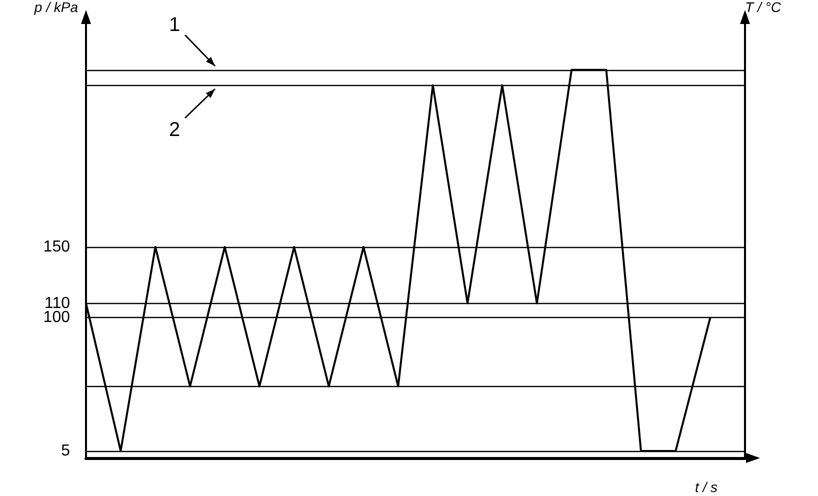 The height and width of the screenshot is (496, 818). What do you see at coordinates (763, 7) in the screenshot?
I see `y2-axis-title: T / °C` at bounding box center [763, 7].